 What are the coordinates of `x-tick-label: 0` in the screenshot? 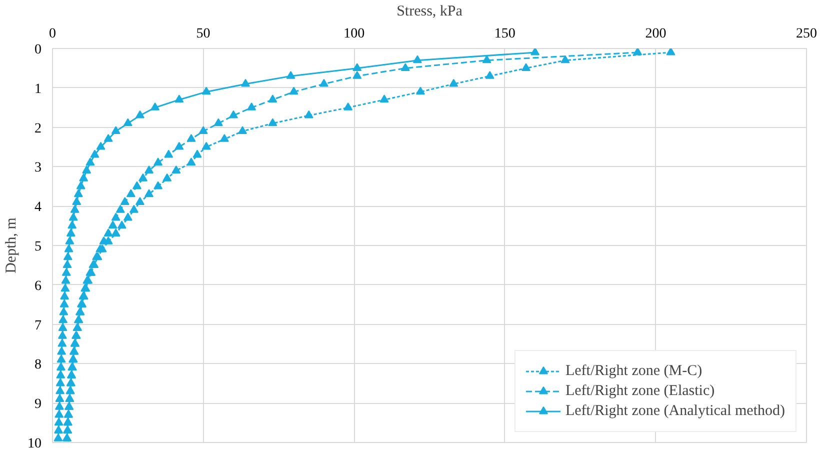 It's located at (52, 34).